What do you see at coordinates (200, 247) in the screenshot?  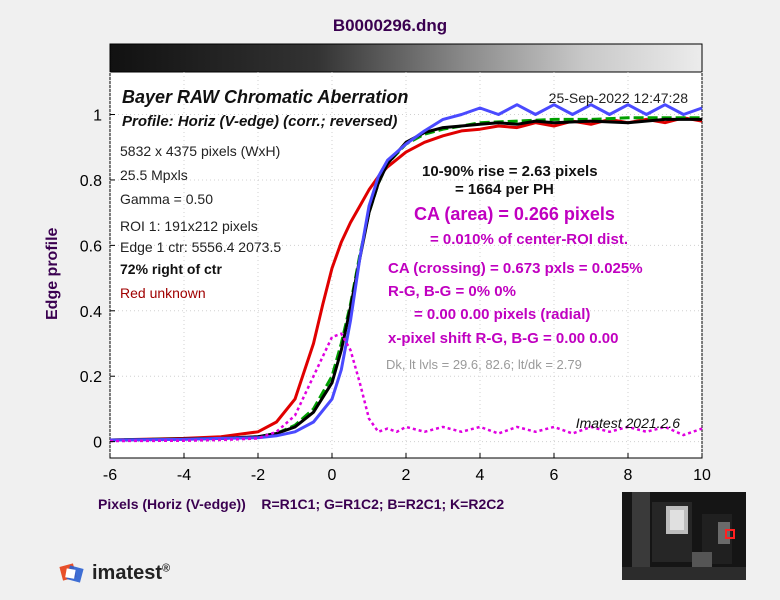 I see `info-line: Edge 1 ctr: 5556.4 2073.5` at bounding box center [200, 247].